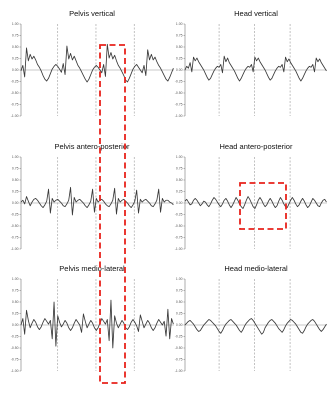  I want to click on panel-head-vertical: 1.00 0.75 0.50 0.25 0.00 -0.25 -0.50 -0.75 -1.00, so click(251, 70).